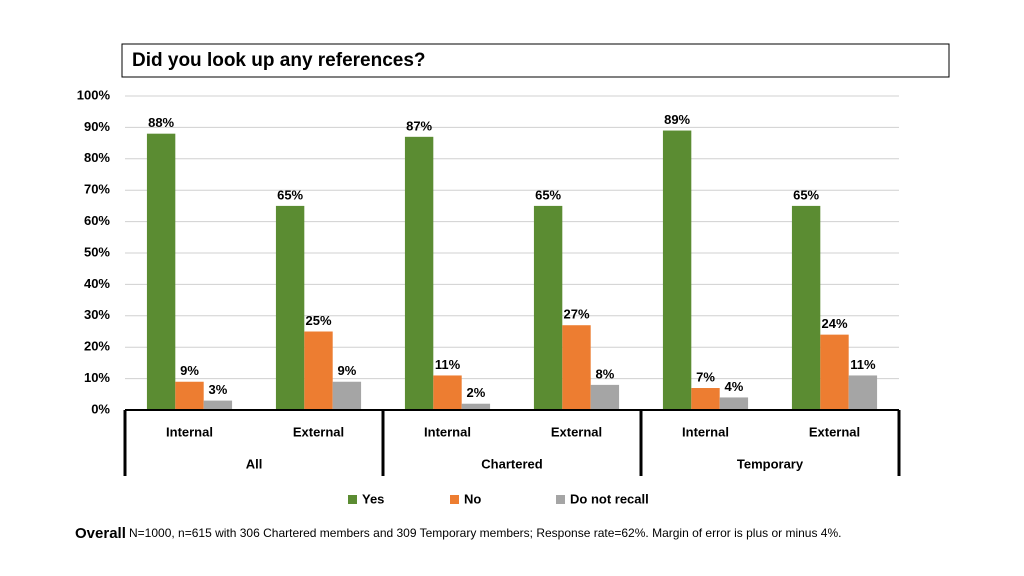  Describe the element at coordinates (100, 408) in the screenshot. I see `y-tick-label: 0%` at that location.